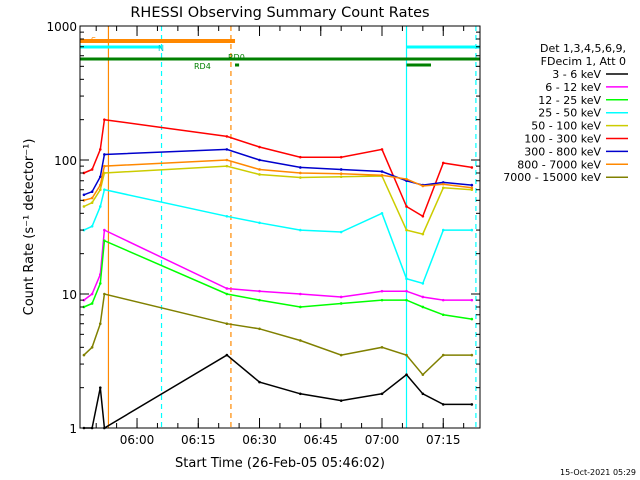 The image size is (640, 480). I want to click on flag-label-s: S, so click(93, 40).